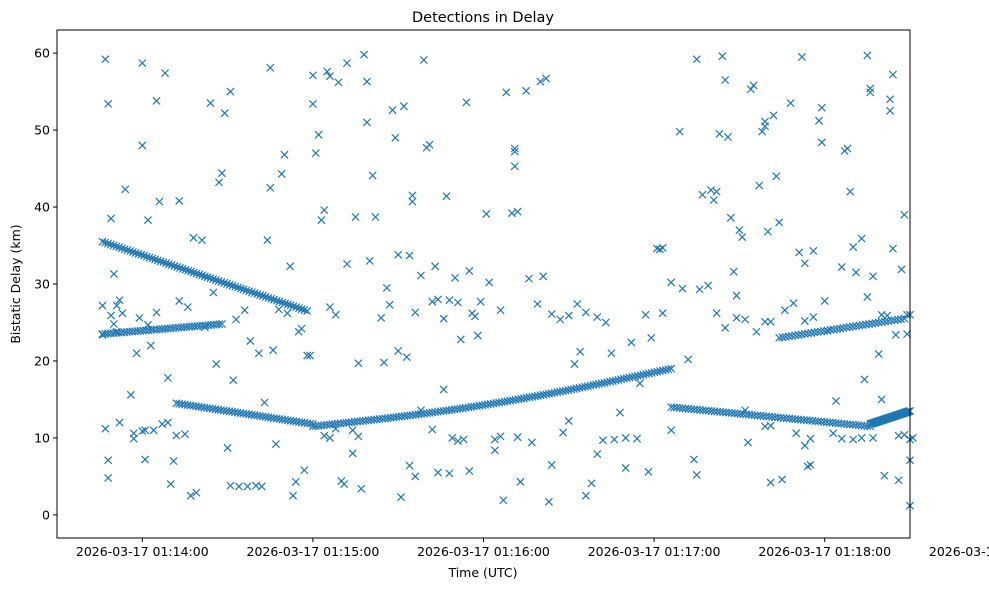  I want to click on y-tick-label: 30, so click(42, 284).